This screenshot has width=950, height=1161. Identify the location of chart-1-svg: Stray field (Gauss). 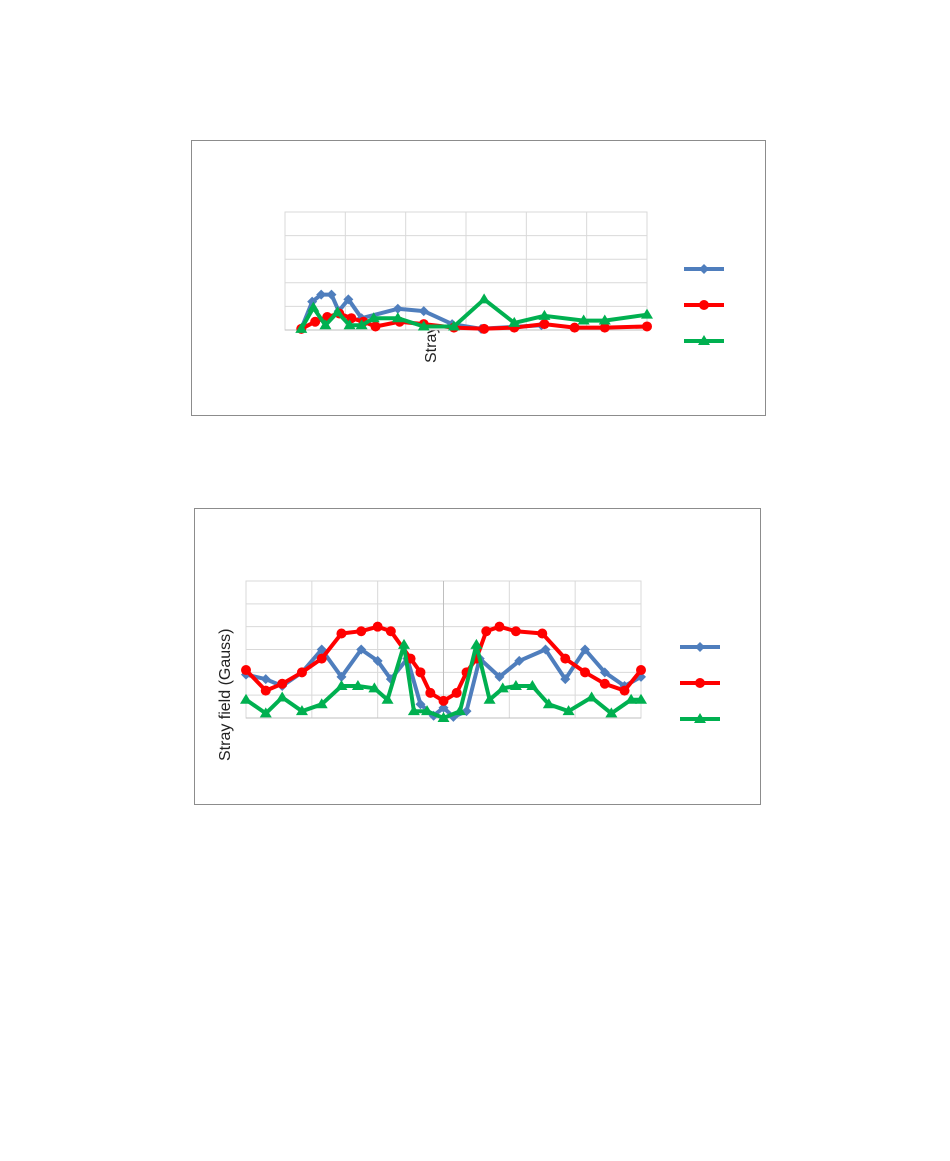
(504, 287).